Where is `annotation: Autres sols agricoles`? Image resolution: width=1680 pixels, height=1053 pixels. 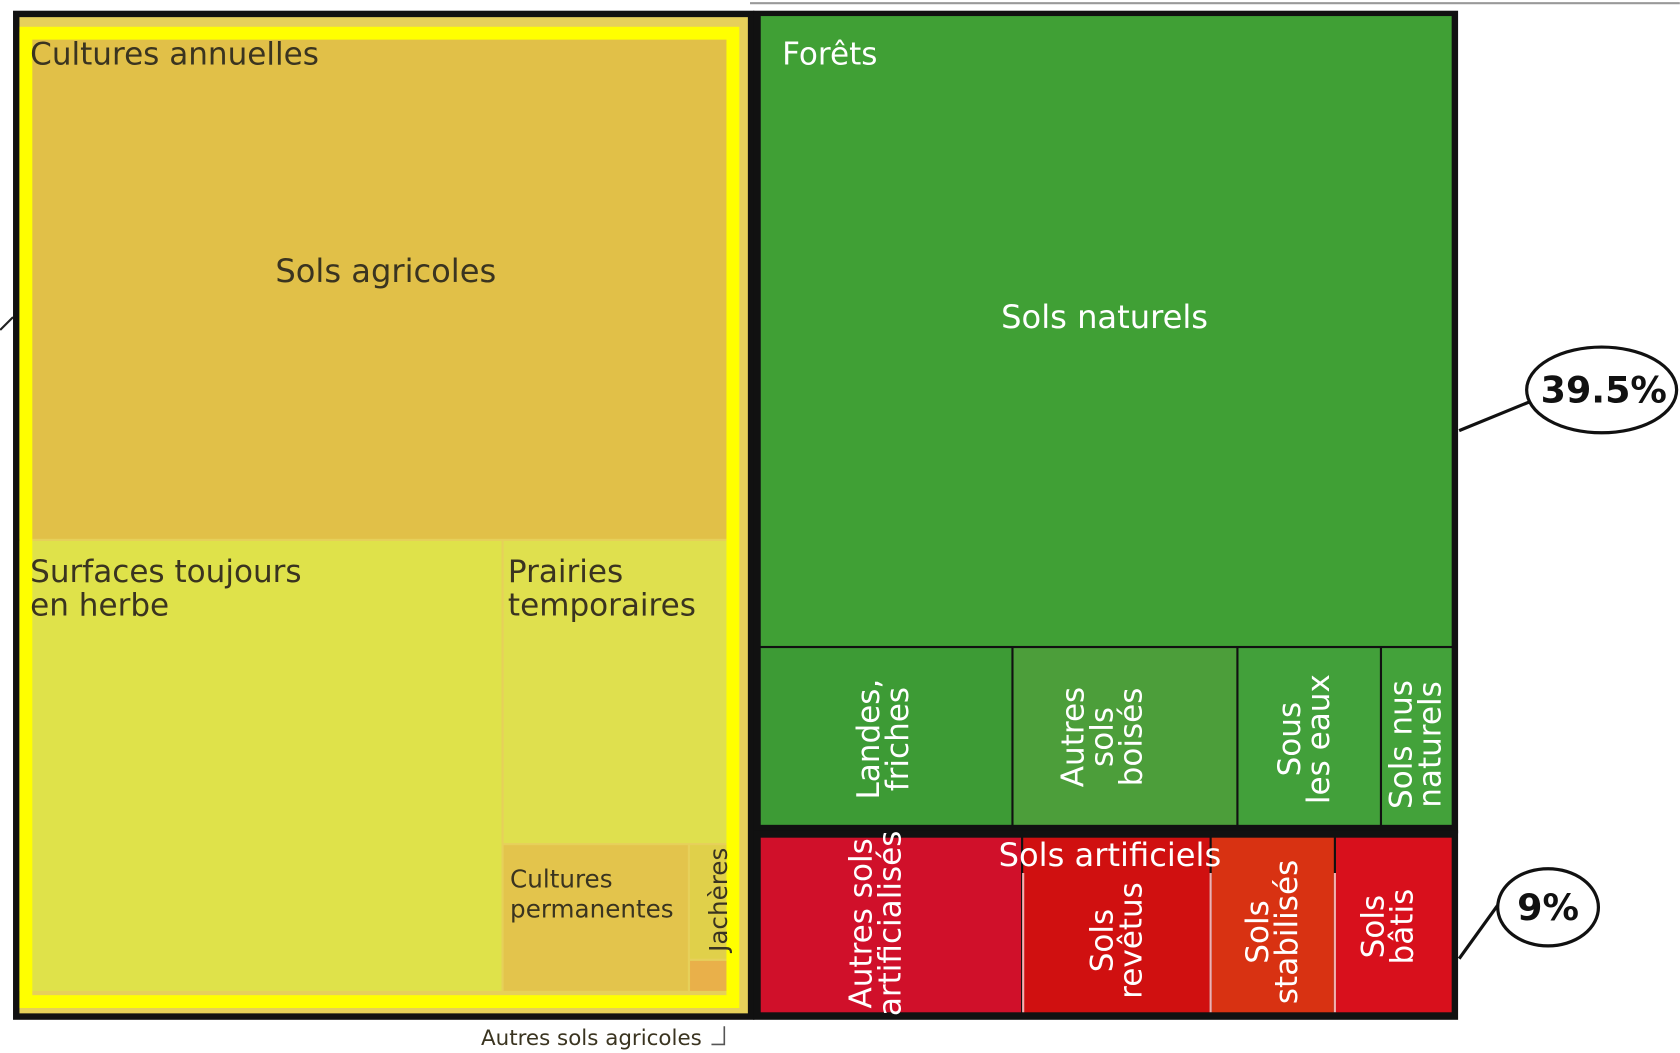 annotation: Autres sols agricoles is located at coordinates (591, 1038).